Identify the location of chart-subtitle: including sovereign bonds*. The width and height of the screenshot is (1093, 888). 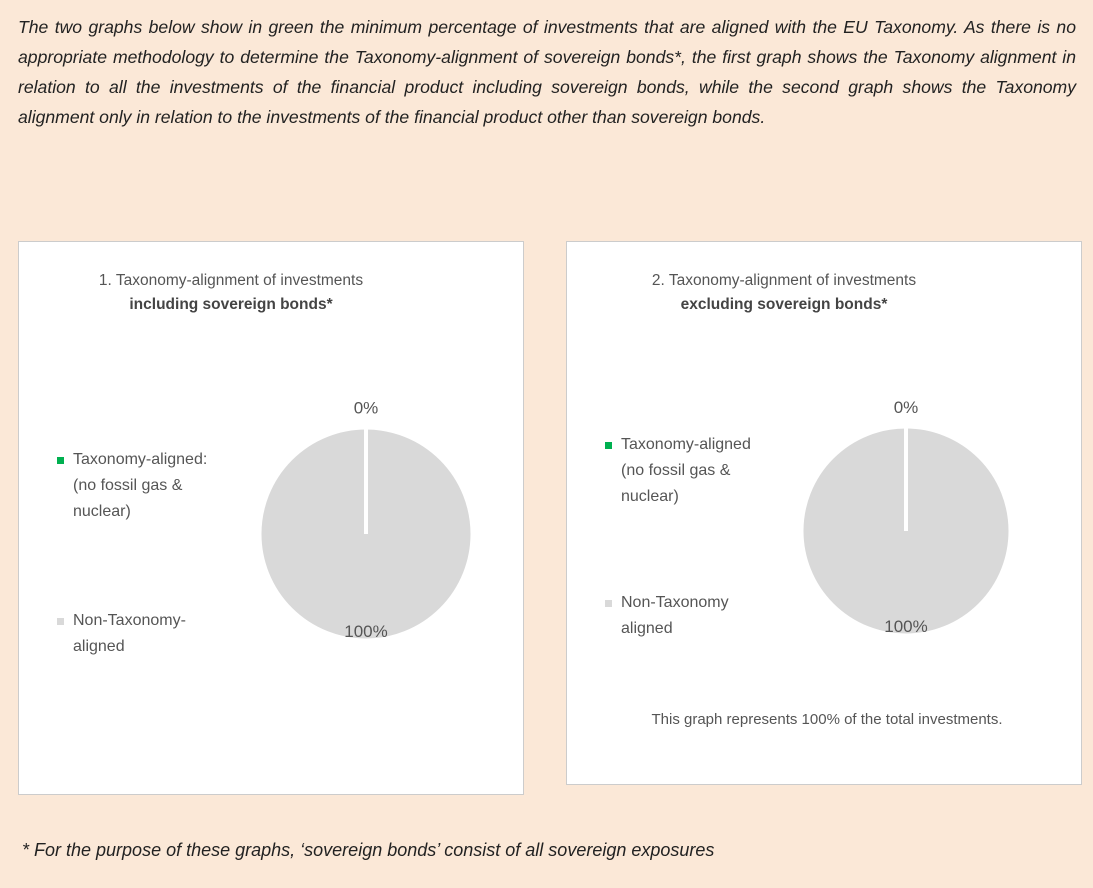
(231, 304).